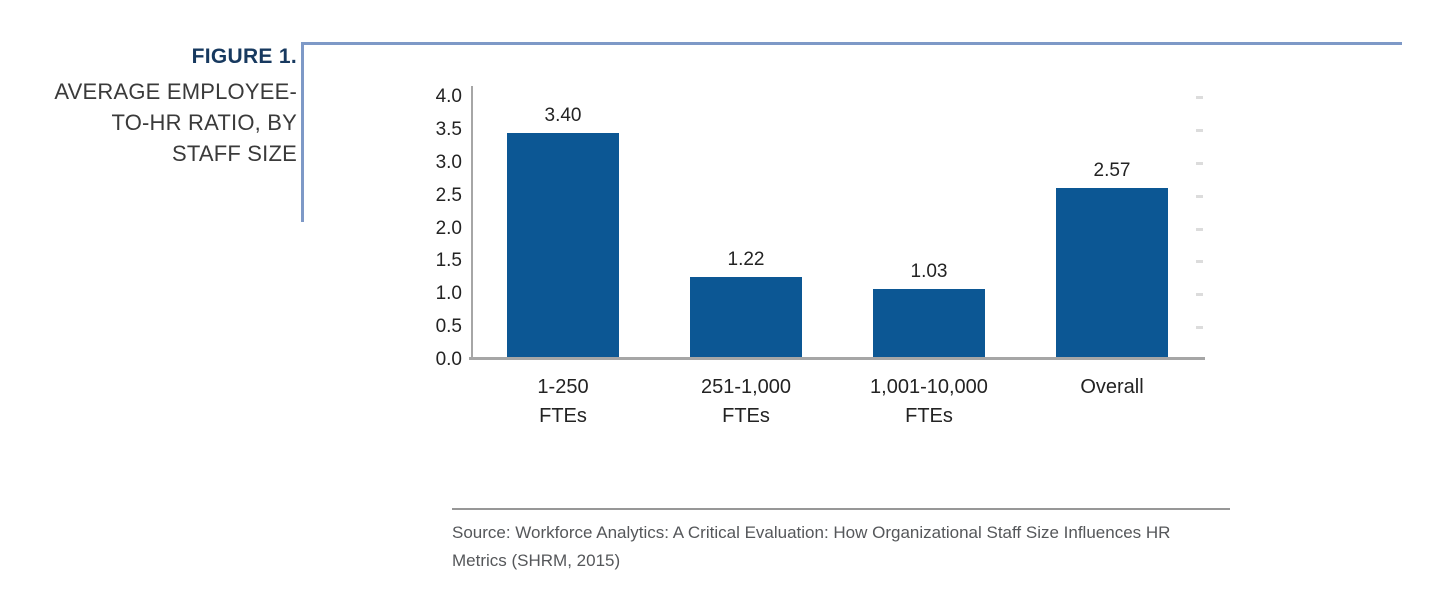  What do you see at coordinates (563, 115) in the screenshot?
I see `bar-value-label: 3.40` at bounding box center [563, 115].